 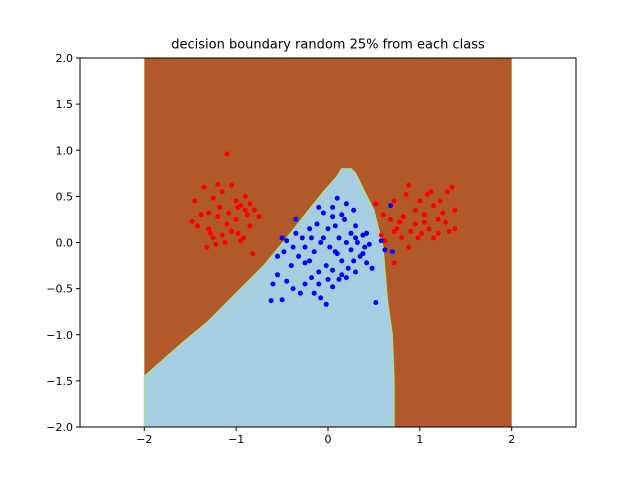 I want to click on y-tick-label: 0.0, so click(x=65, y=243).